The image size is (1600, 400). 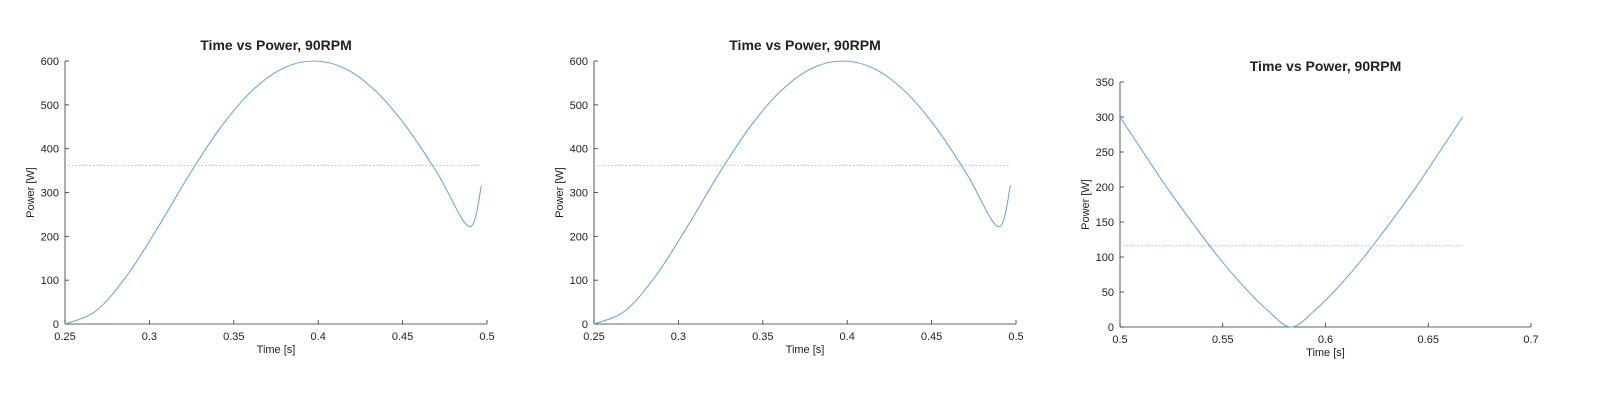 What do you see at coordinates (1105, 223) in the screenshot?
I see `y-tick-label: 150` at bounding box center [1105, 223].